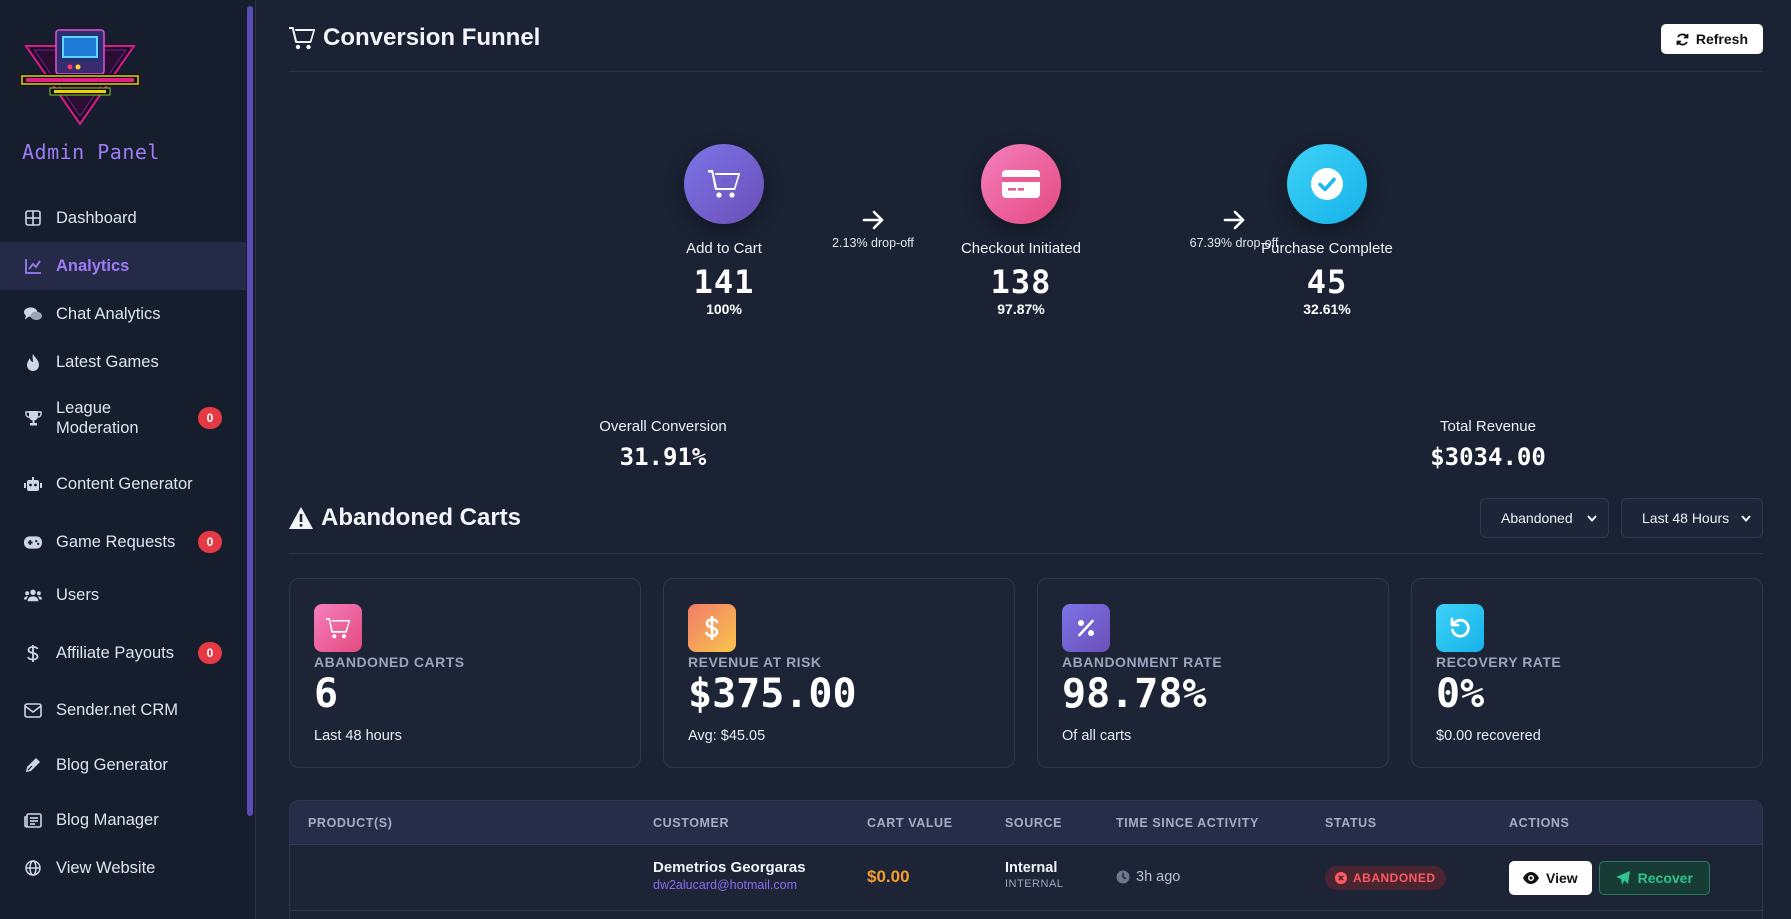 This screenshot has width=1791, height=919. What do you see at coordinates (1327, 184) in the screenshot?
I see `check-circle-icon` at bounding box center [1327, 184].